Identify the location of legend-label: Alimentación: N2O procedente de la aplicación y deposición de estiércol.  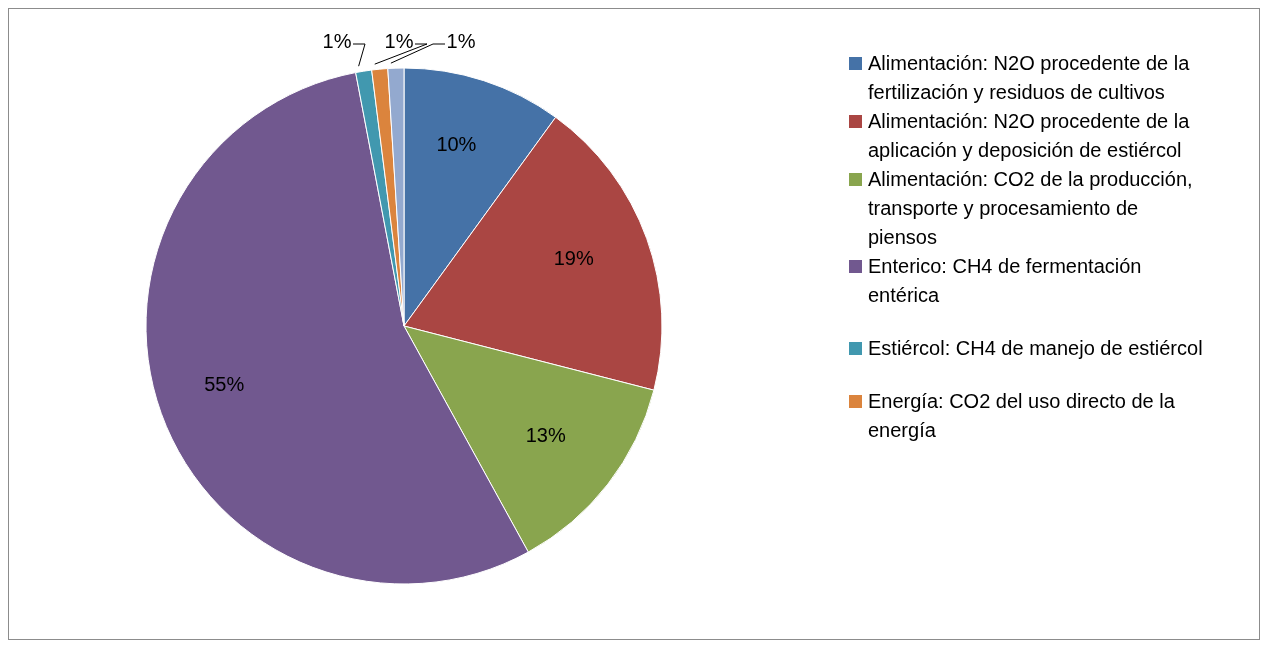
(1029, 136).